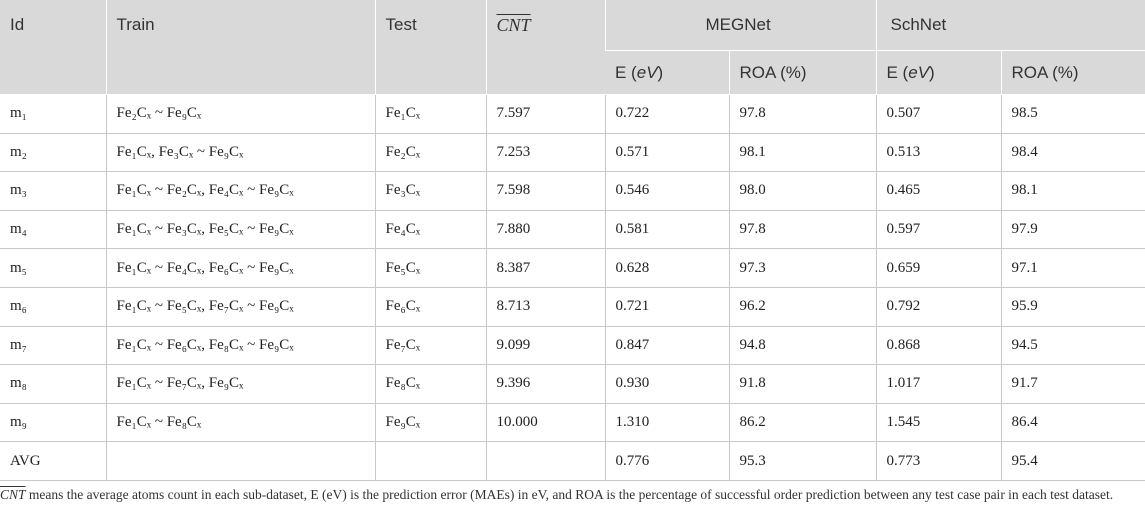 The height and width of the screenshot is (523, 1145). What do you see at coordinates (430, 423) in the screenshot?
I see `cell-test: Fe₉Cₓ` at bounding box center [430, 423].